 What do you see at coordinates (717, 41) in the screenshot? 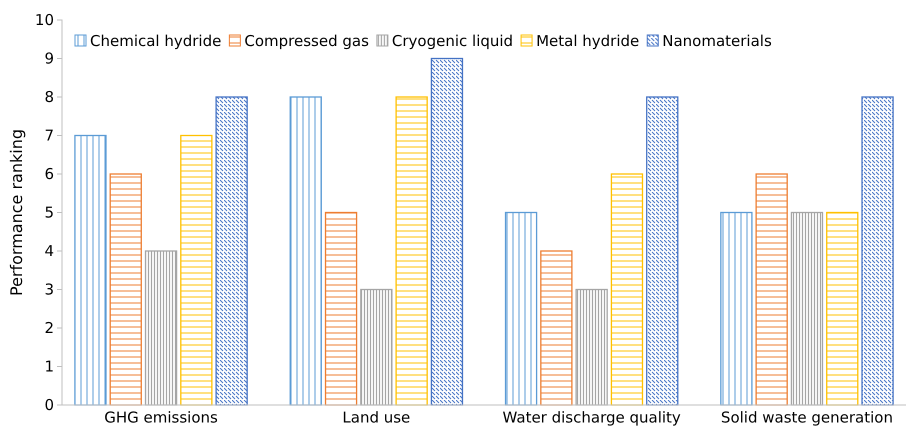
I see `legend-label: Nanomaterials` at bounding box center [717, 41].